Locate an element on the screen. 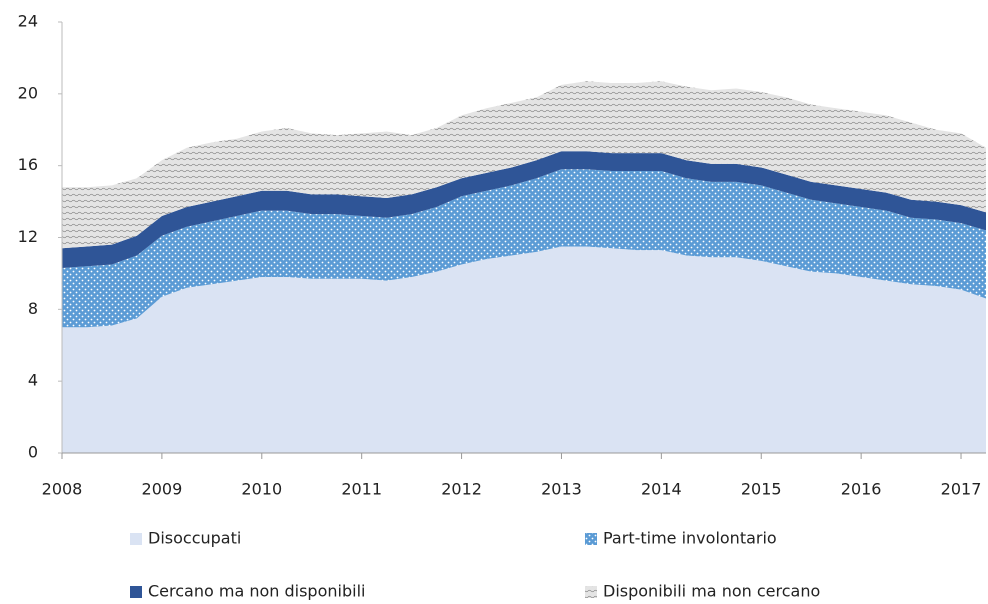 The image size is (988, 604). x-tick-label: 2008 is located at coordinates (62, 489).